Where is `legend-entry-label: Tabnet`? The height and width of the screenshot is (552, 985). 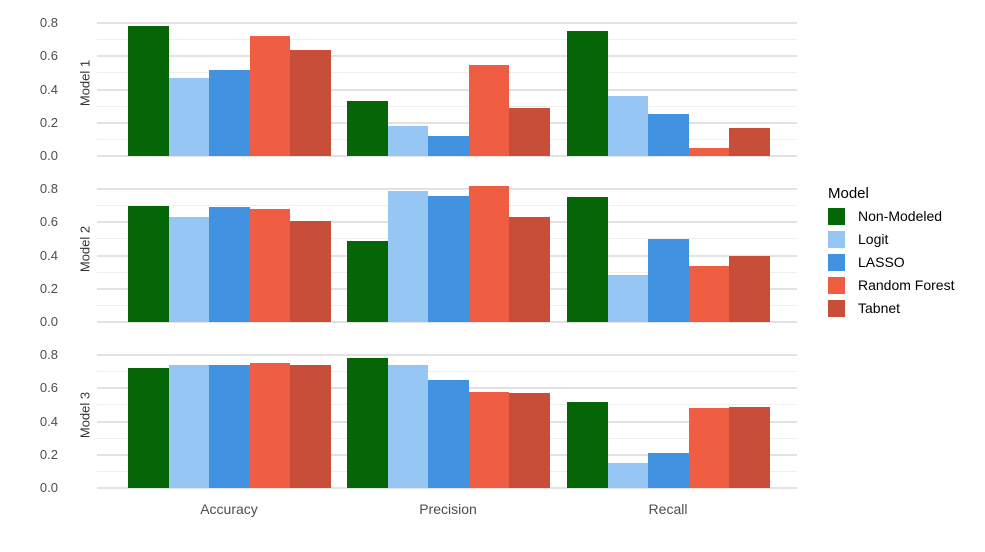 legend-entry-label: Tabnet is located at coordinates (879, 308).